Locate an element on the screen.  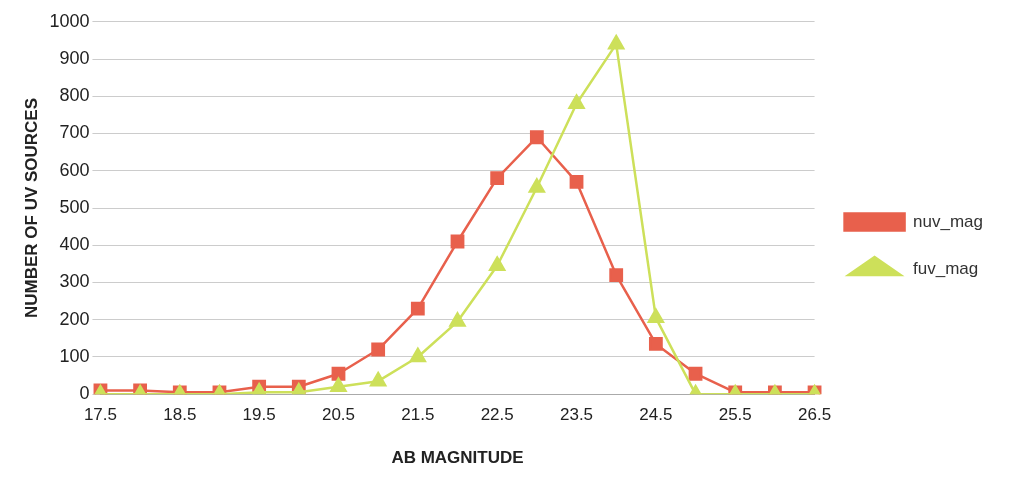
y-tick-label: 1000 is located at coordinates (69, 20).